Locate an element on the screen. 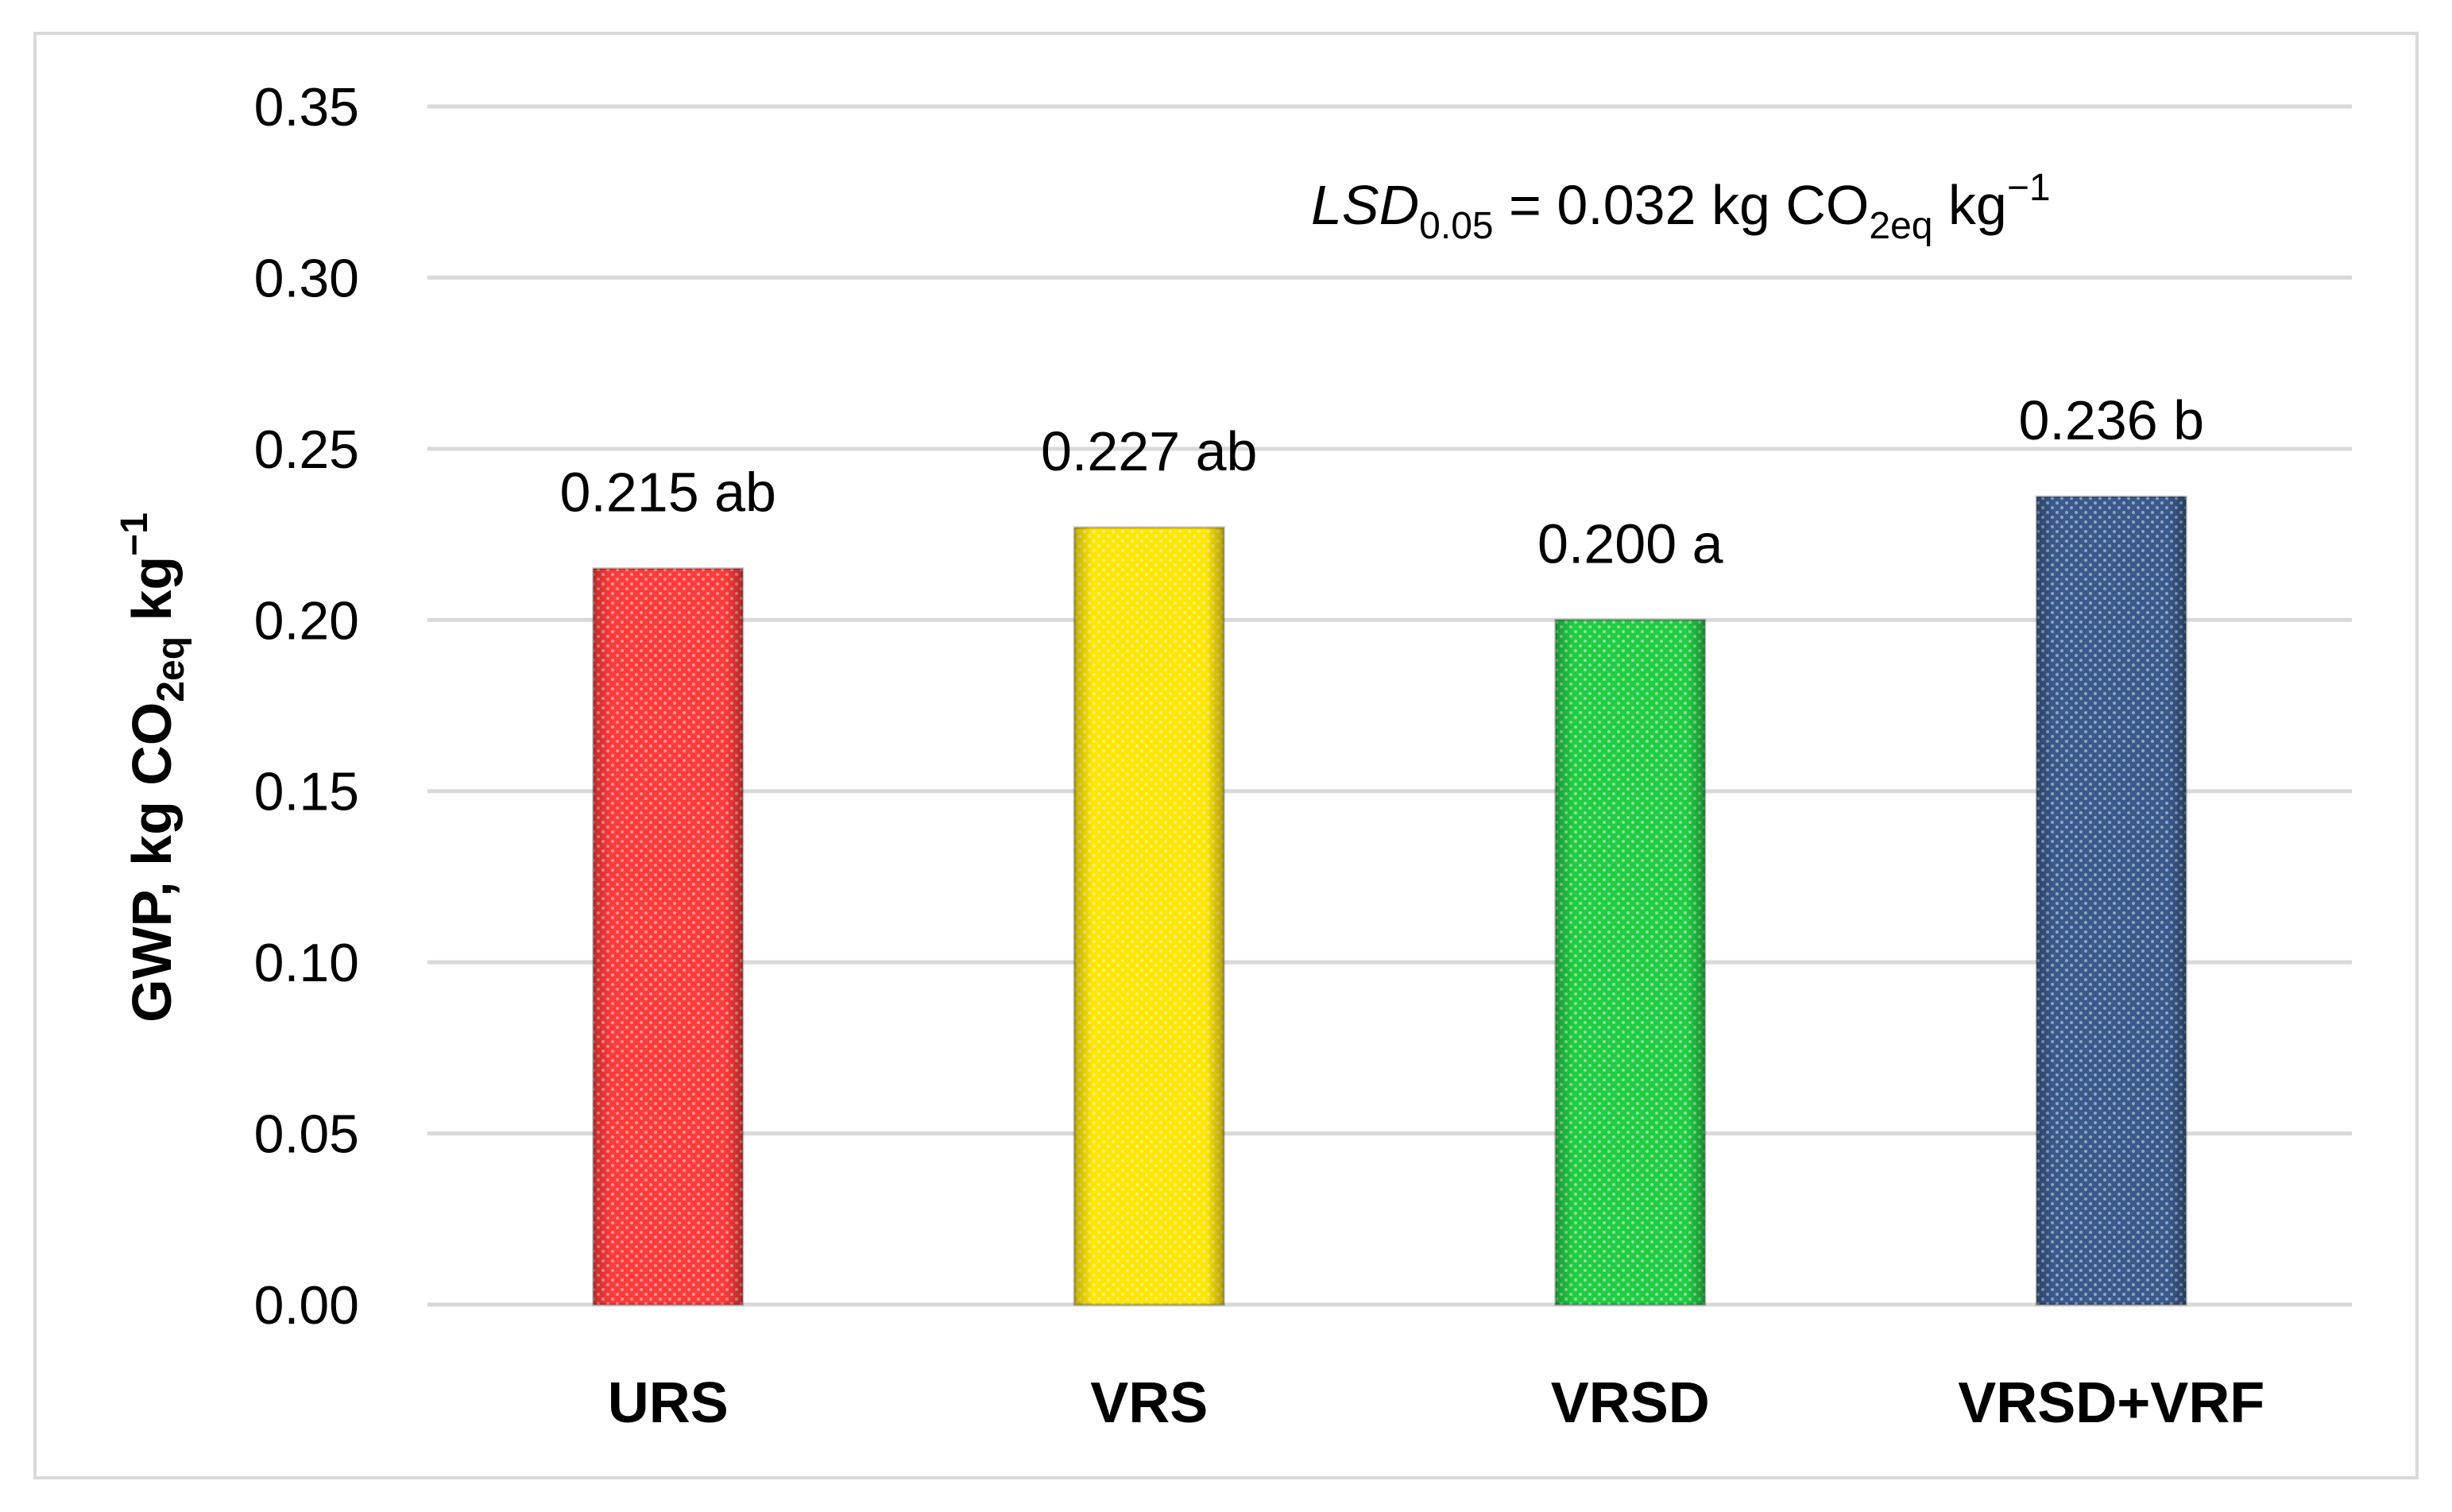  bar-vrsd-vrf is located at coordinates (2111, 900).